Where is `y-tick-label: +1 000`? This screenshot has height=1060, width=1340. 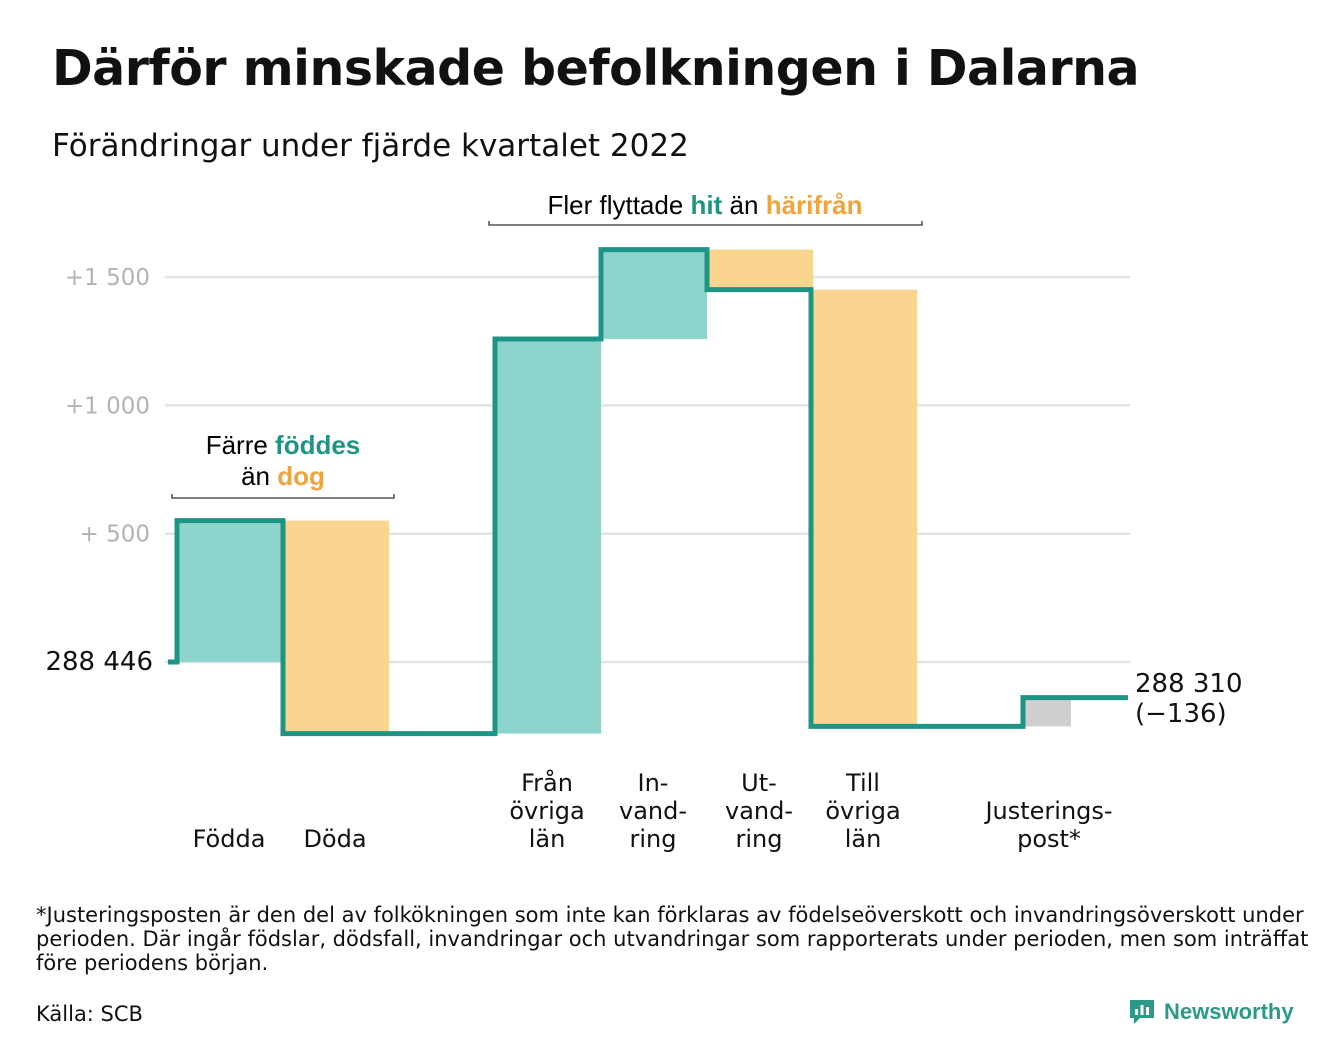 y-tick-label: +1 000 is located at coordinates (107, 406).